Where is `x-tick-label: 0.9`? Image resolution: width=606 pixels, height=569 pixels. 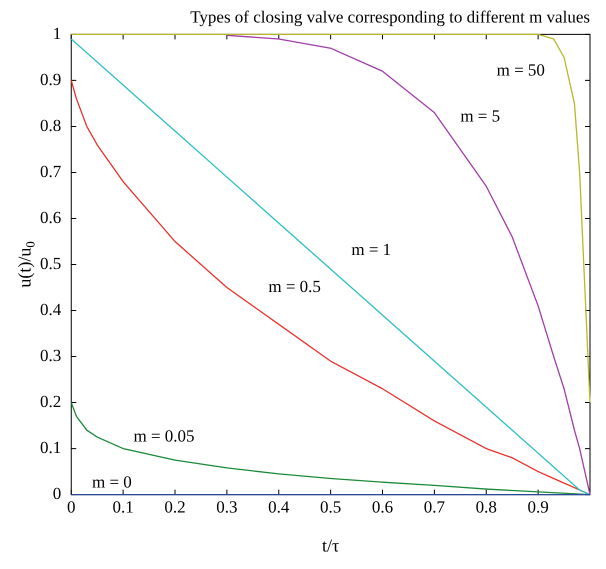 x-tick-label: 0.9 is located at coordinates (538, 506).